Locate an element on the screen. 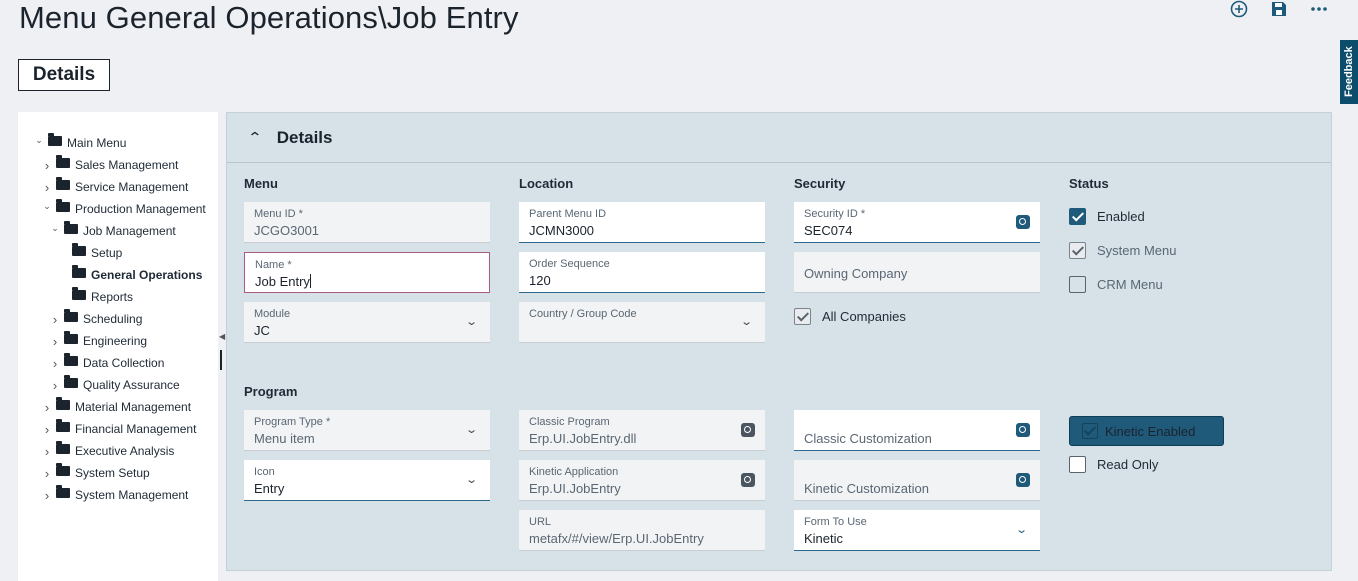  tree-item: › Quality Assurance is located at coordinates (118, 385).